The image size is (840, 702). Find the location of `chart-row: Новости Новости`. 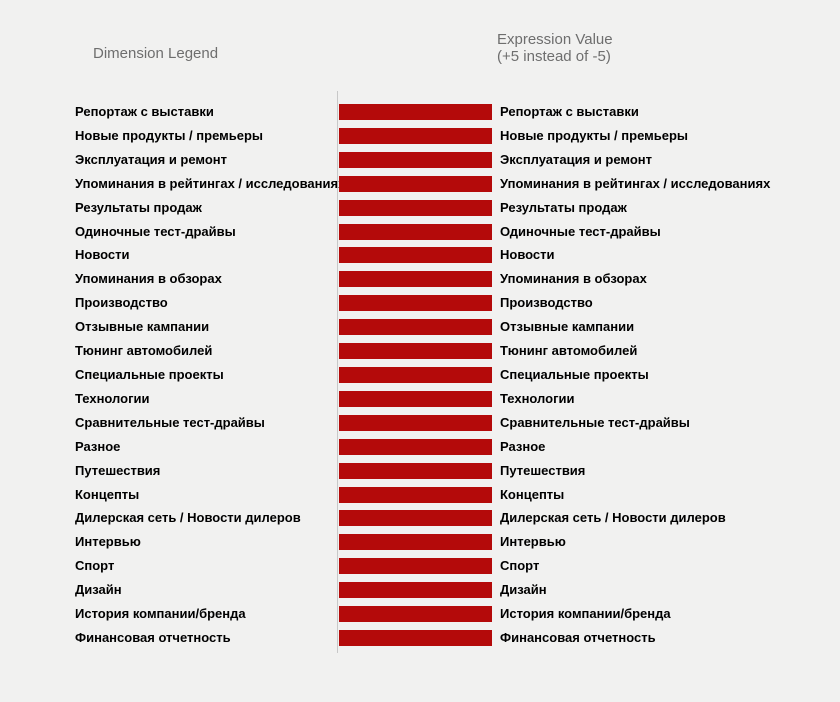

chart-row: Новости Новости is located at coordinates (420, 255).